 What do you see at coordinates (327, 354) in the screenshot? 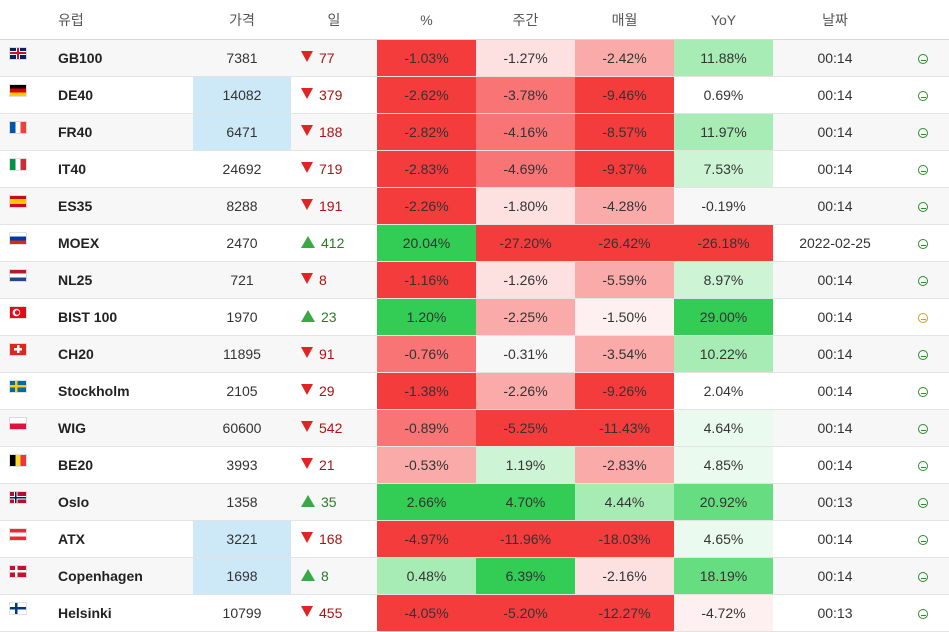
I see `day-change-value: 91` at bounding box center [327, 354].